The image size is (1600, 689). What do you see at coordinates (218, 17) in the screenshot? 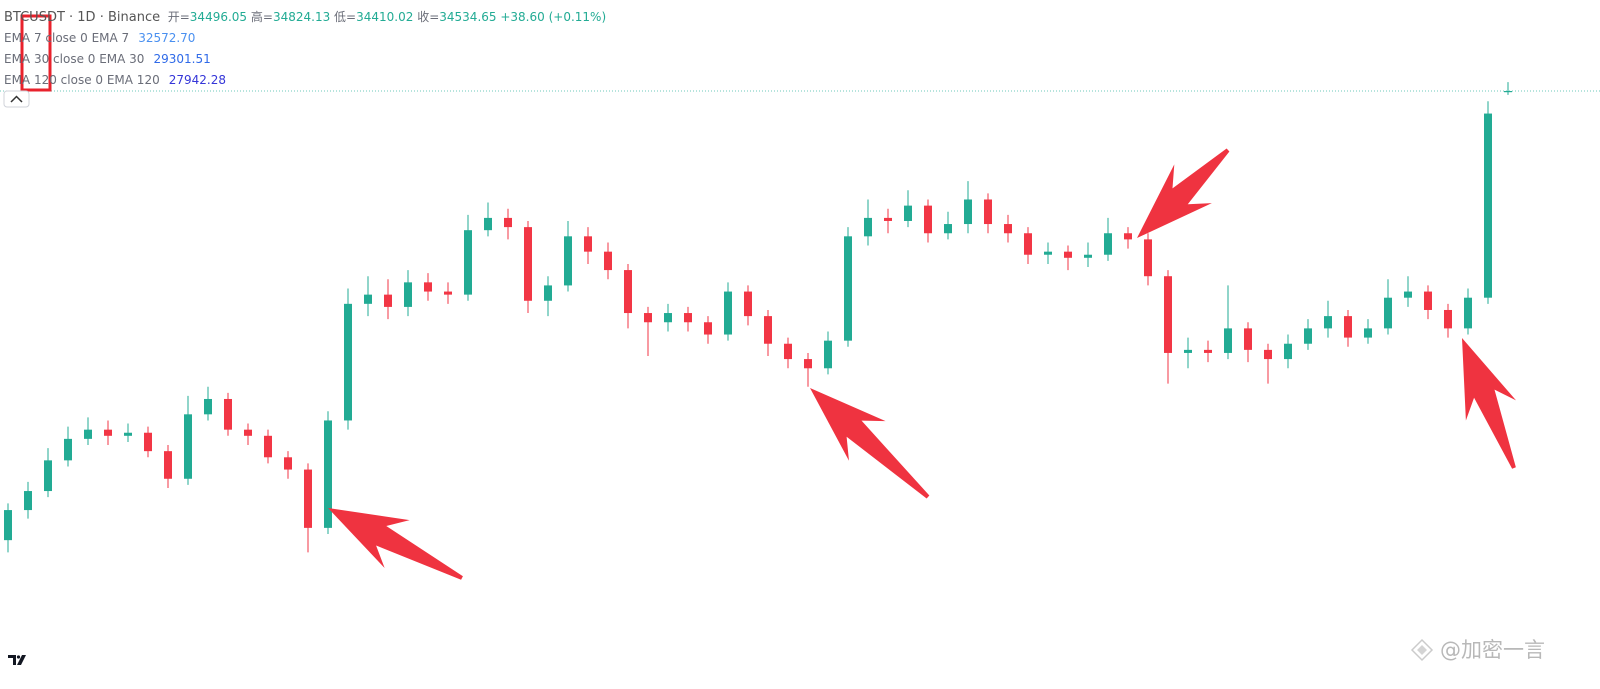
I see `ohlc-value: 34496.05` at bounding box center [218, 17].